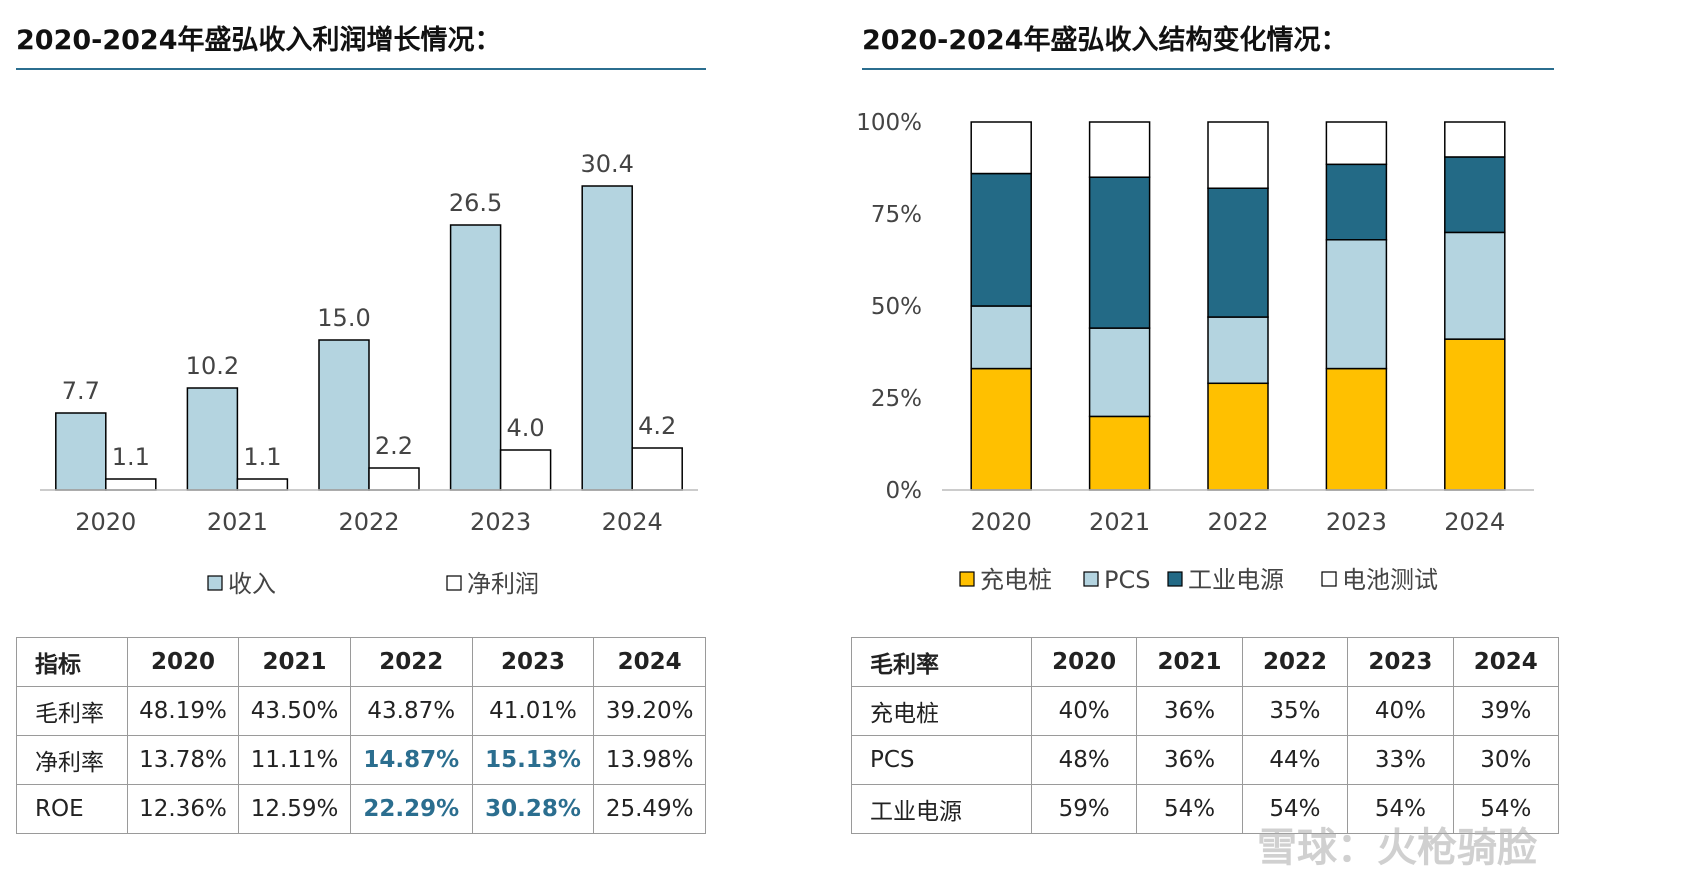 The image size is (1687, 893). What do you see at coordinates (1189, 711) in the screenshot?
I see `table-cell: 36%` at bounding box center [1189, 711].